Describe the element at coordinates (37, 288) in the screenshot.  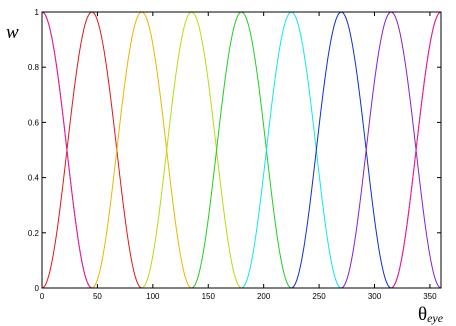
I see `y-tick-label-0: 0` at that location.